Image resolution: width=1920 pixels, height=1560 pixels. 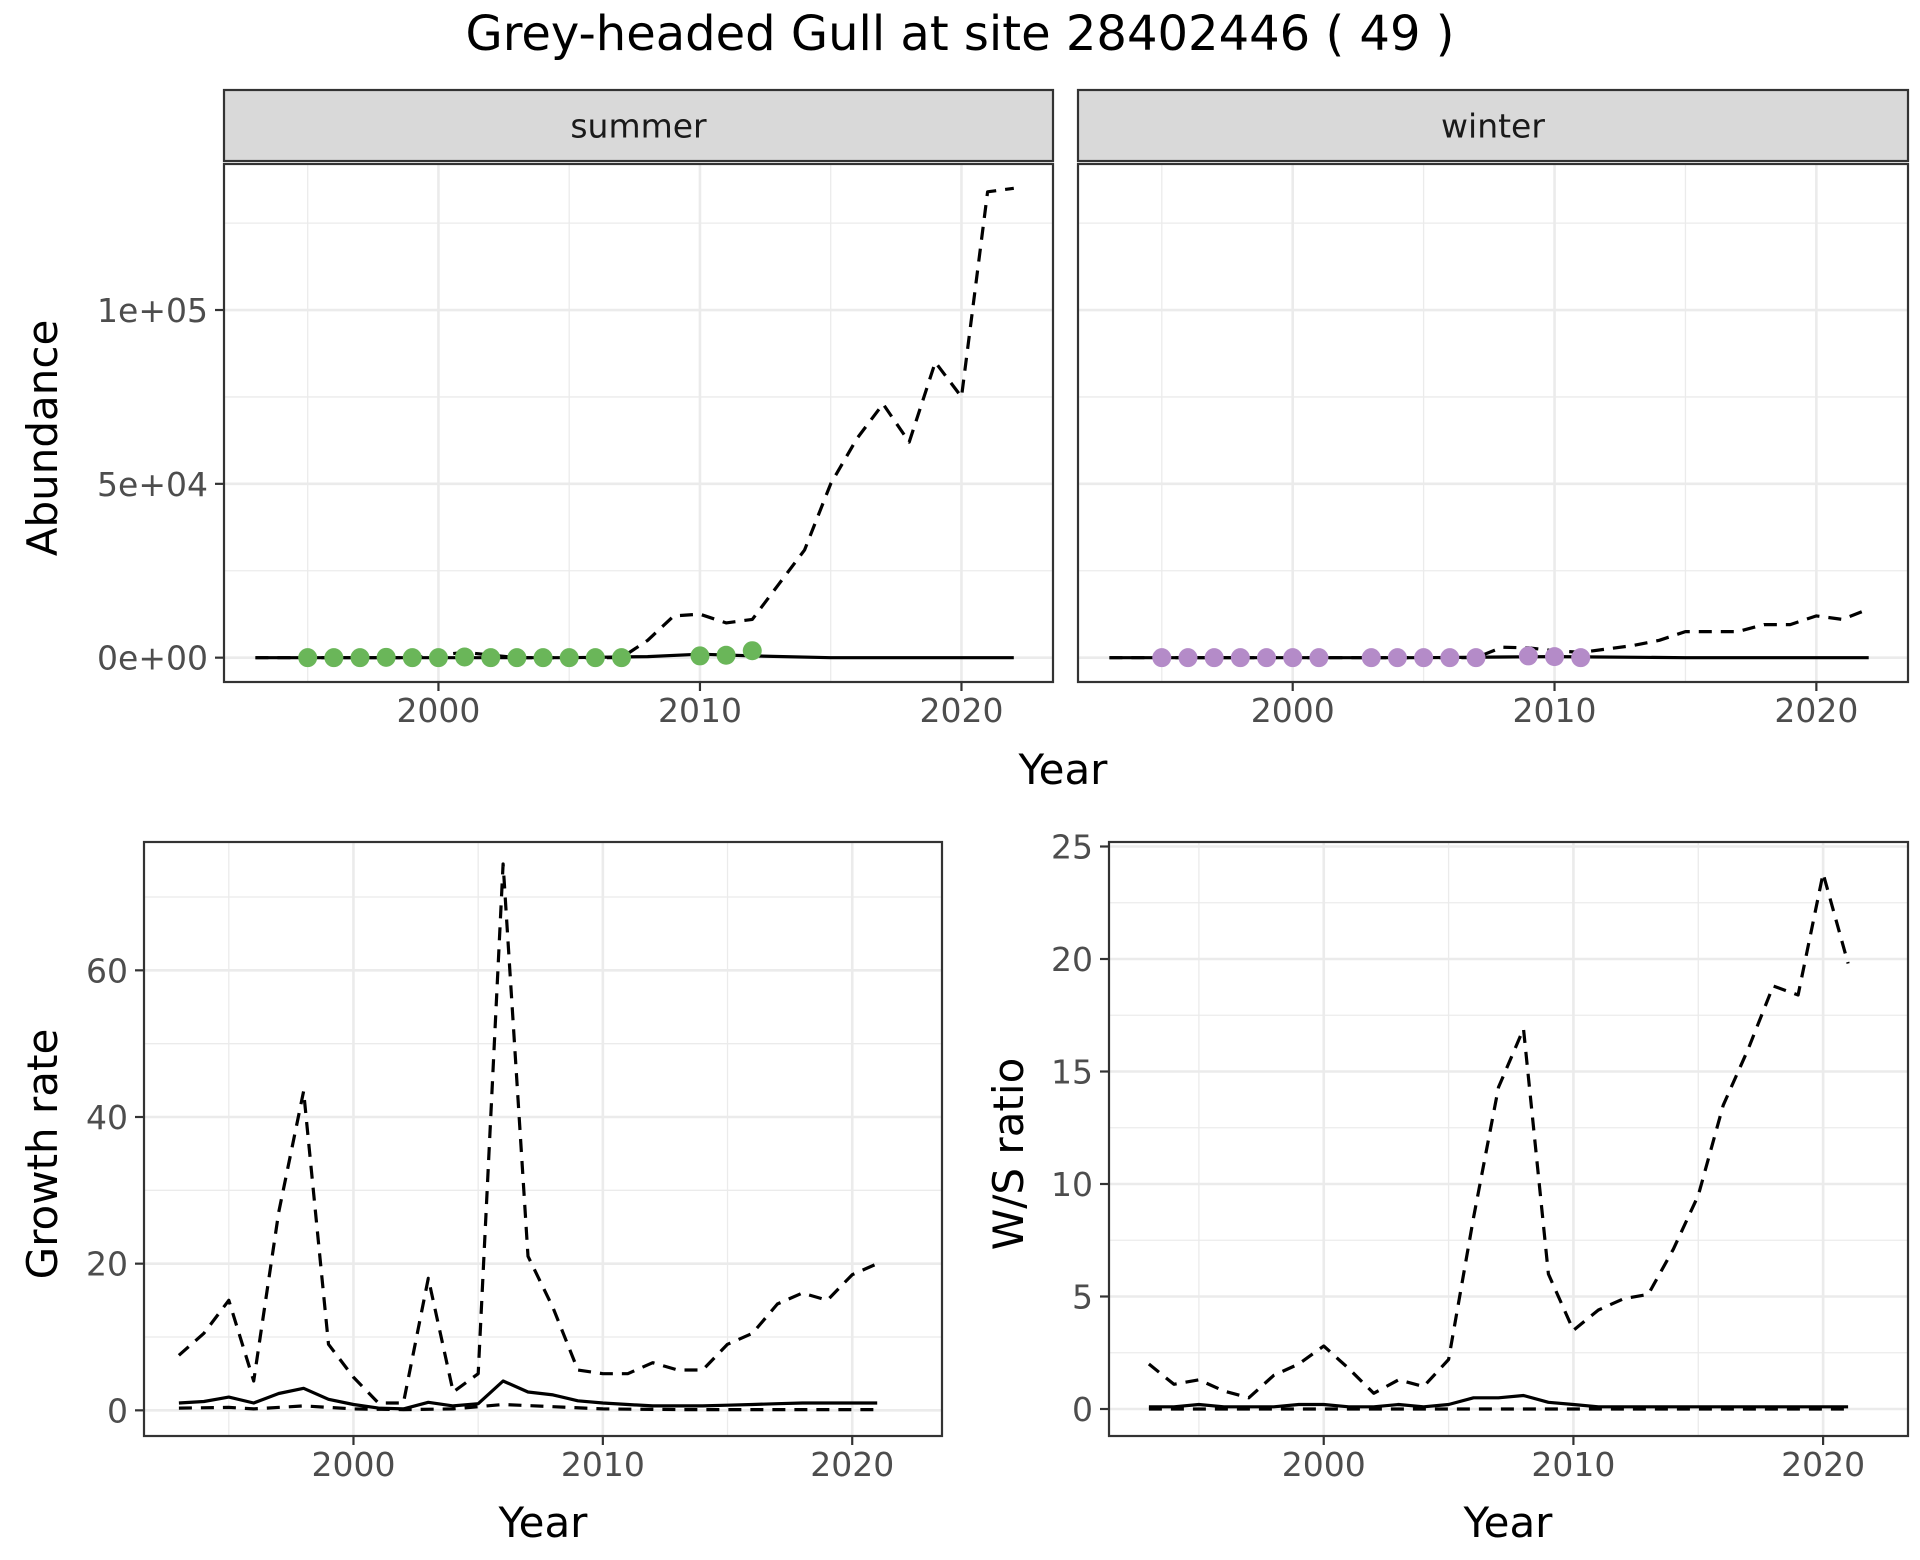 I want to click on y-tick-label: 5, so click(x=1082, y=1297).